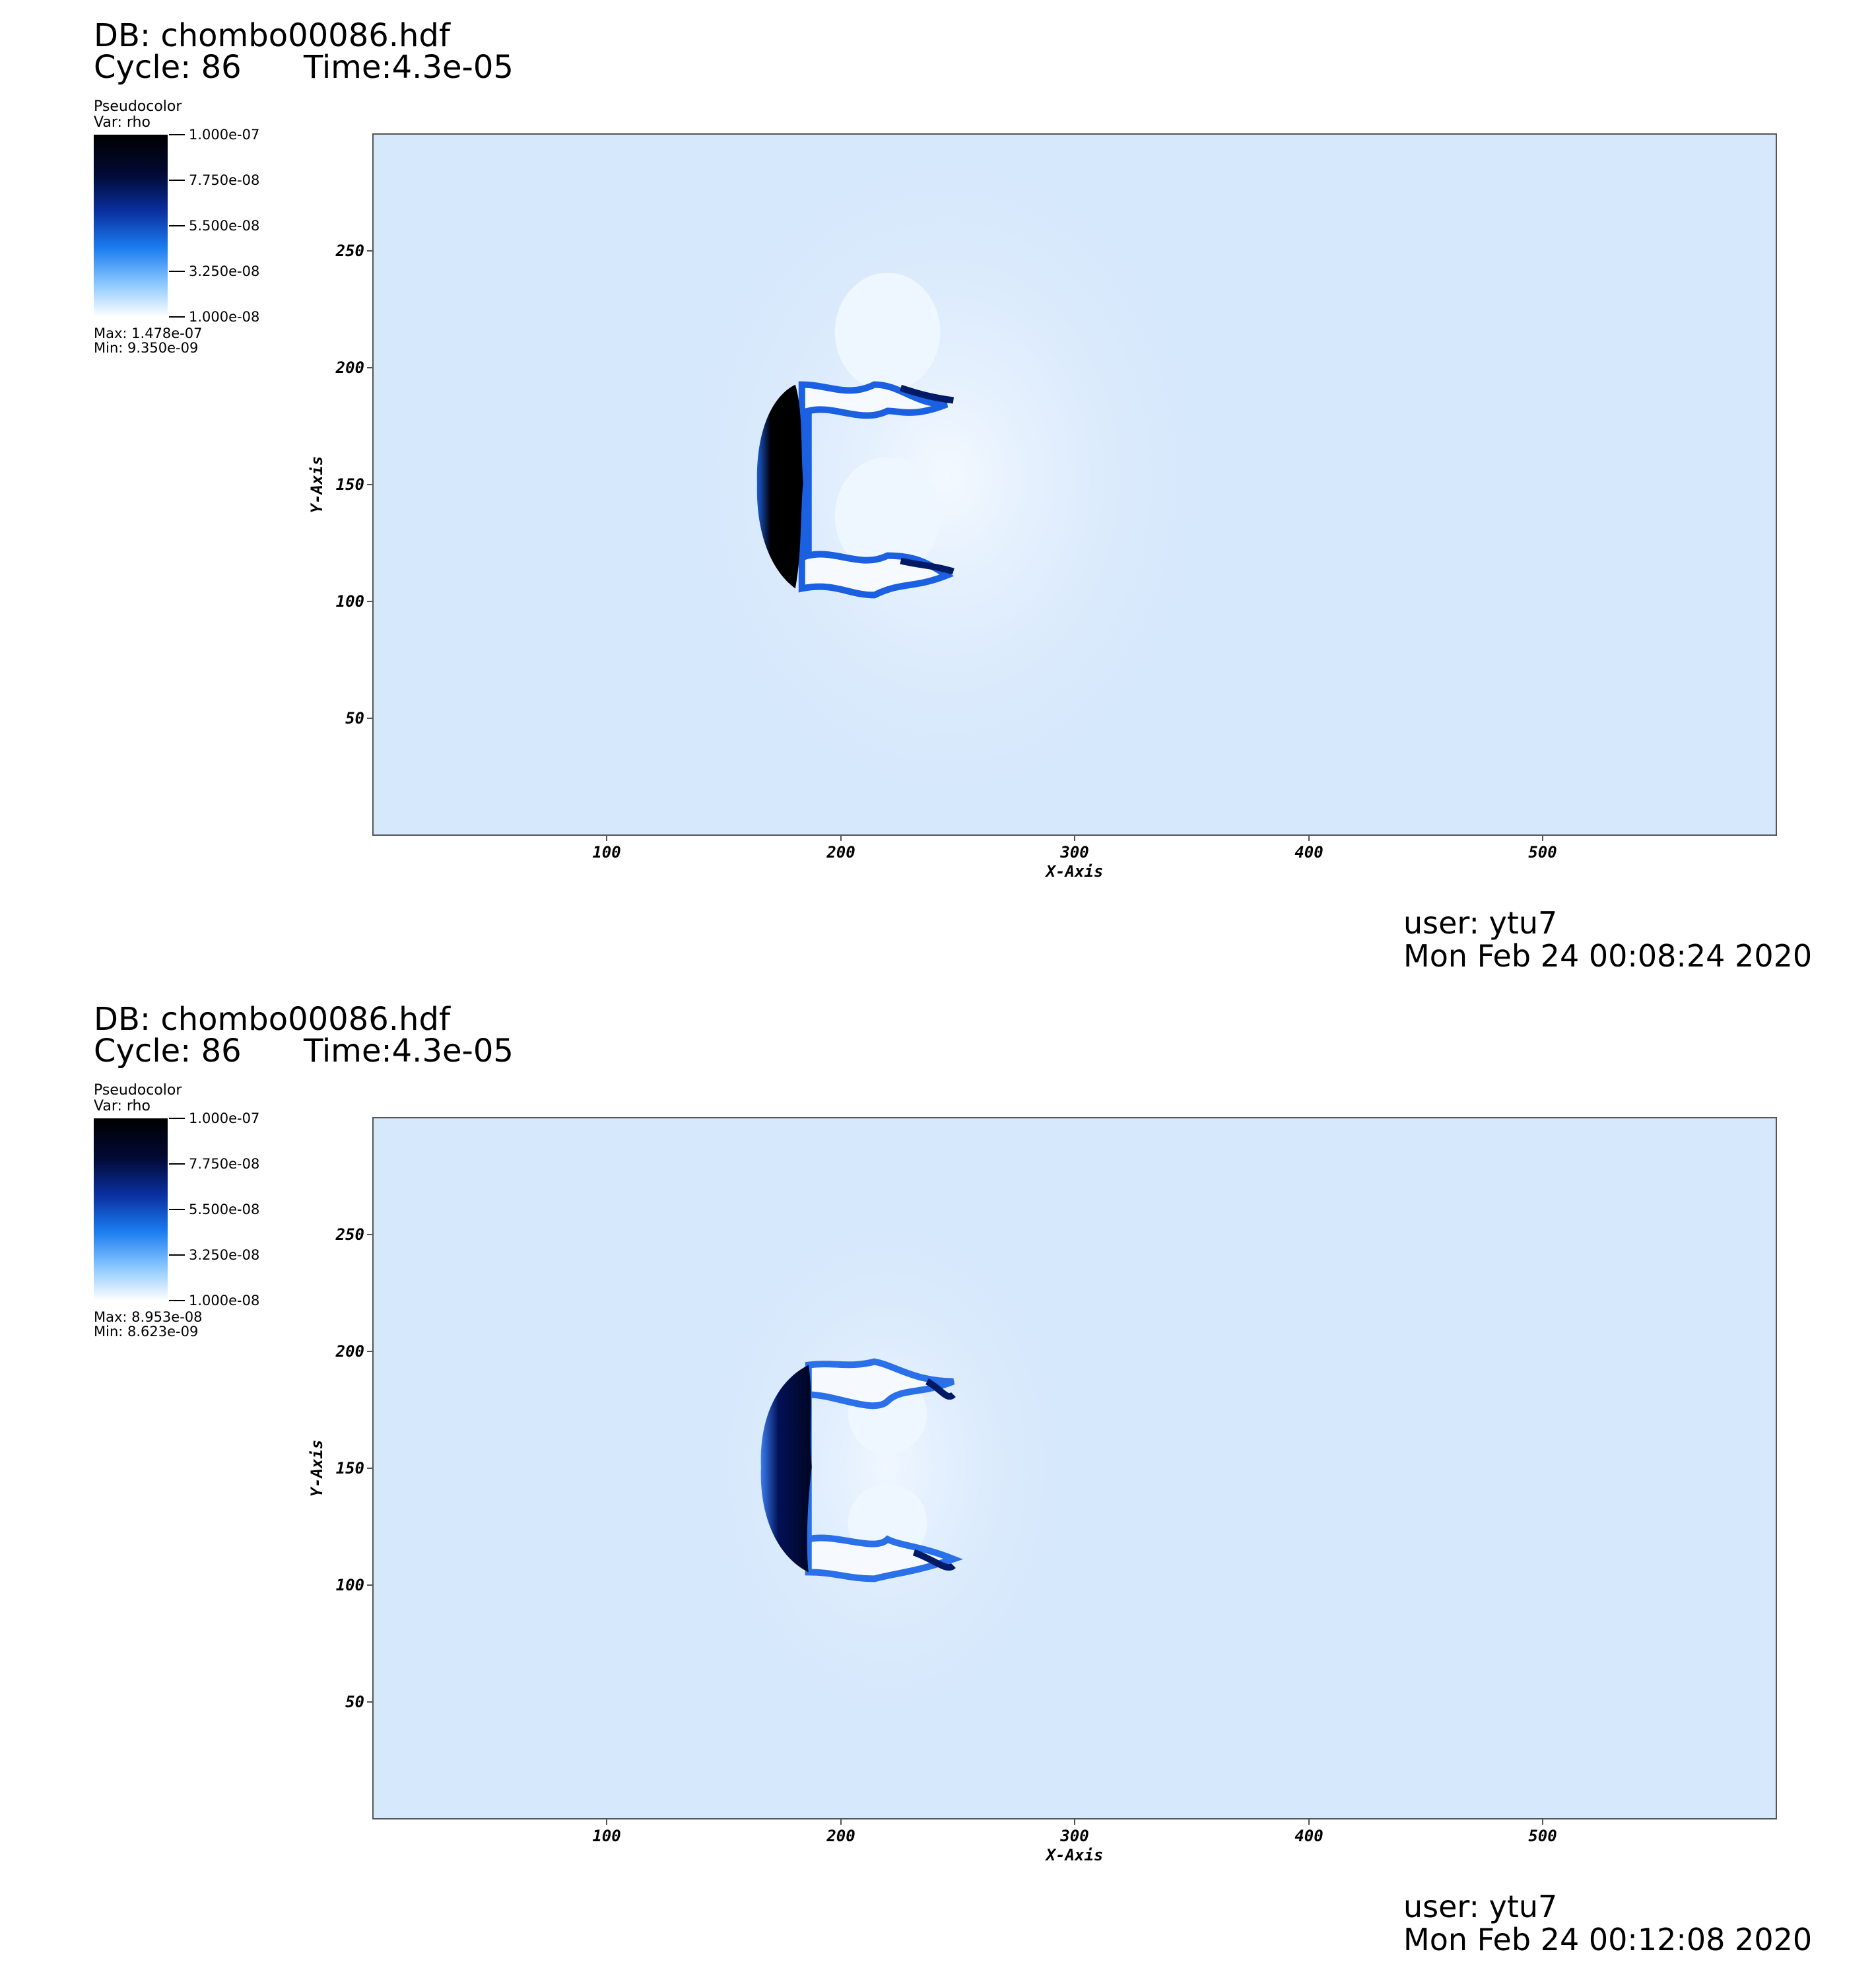 This screenshot has width=1876, height=1970. I want to click on date-label: Mon Feb 24 00:08:24 2020, so click(1608, 956).